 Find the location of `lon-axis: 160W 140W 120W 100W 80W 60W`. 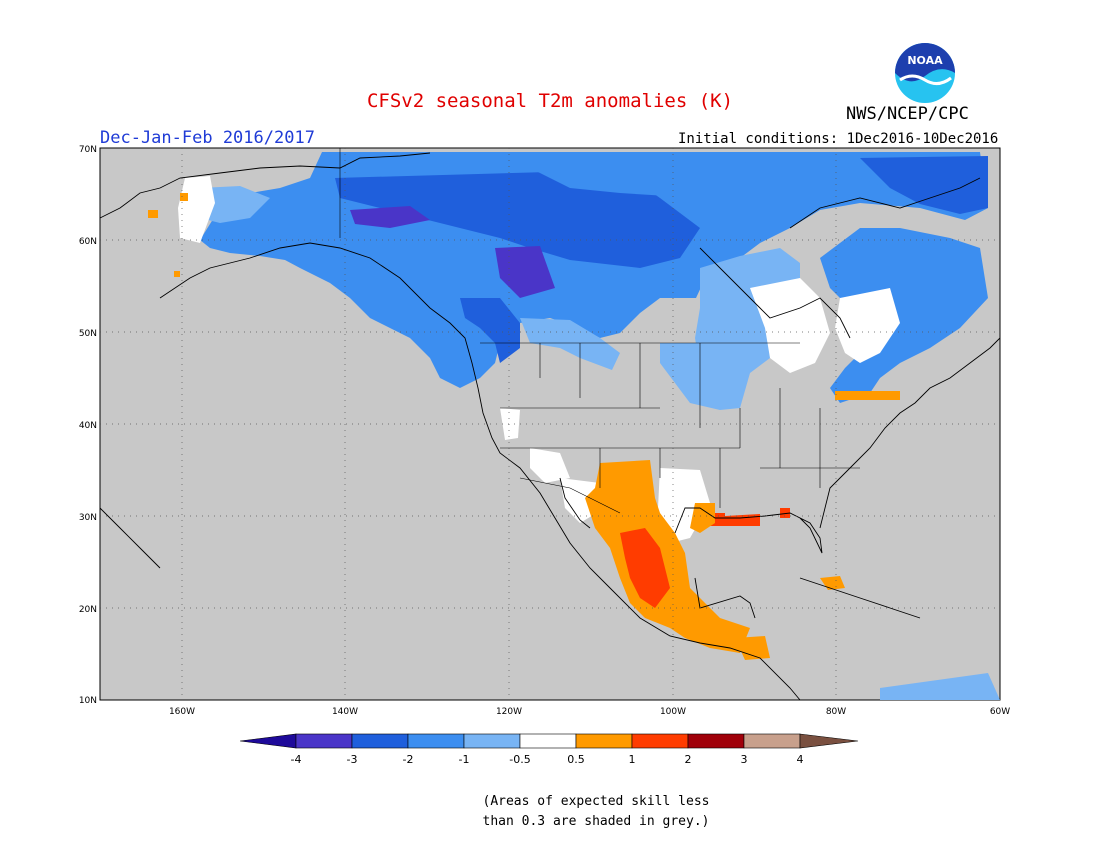

lon-axis: 160W 140W 120W 100W 80W 60W is located at coordinates (589, 712).